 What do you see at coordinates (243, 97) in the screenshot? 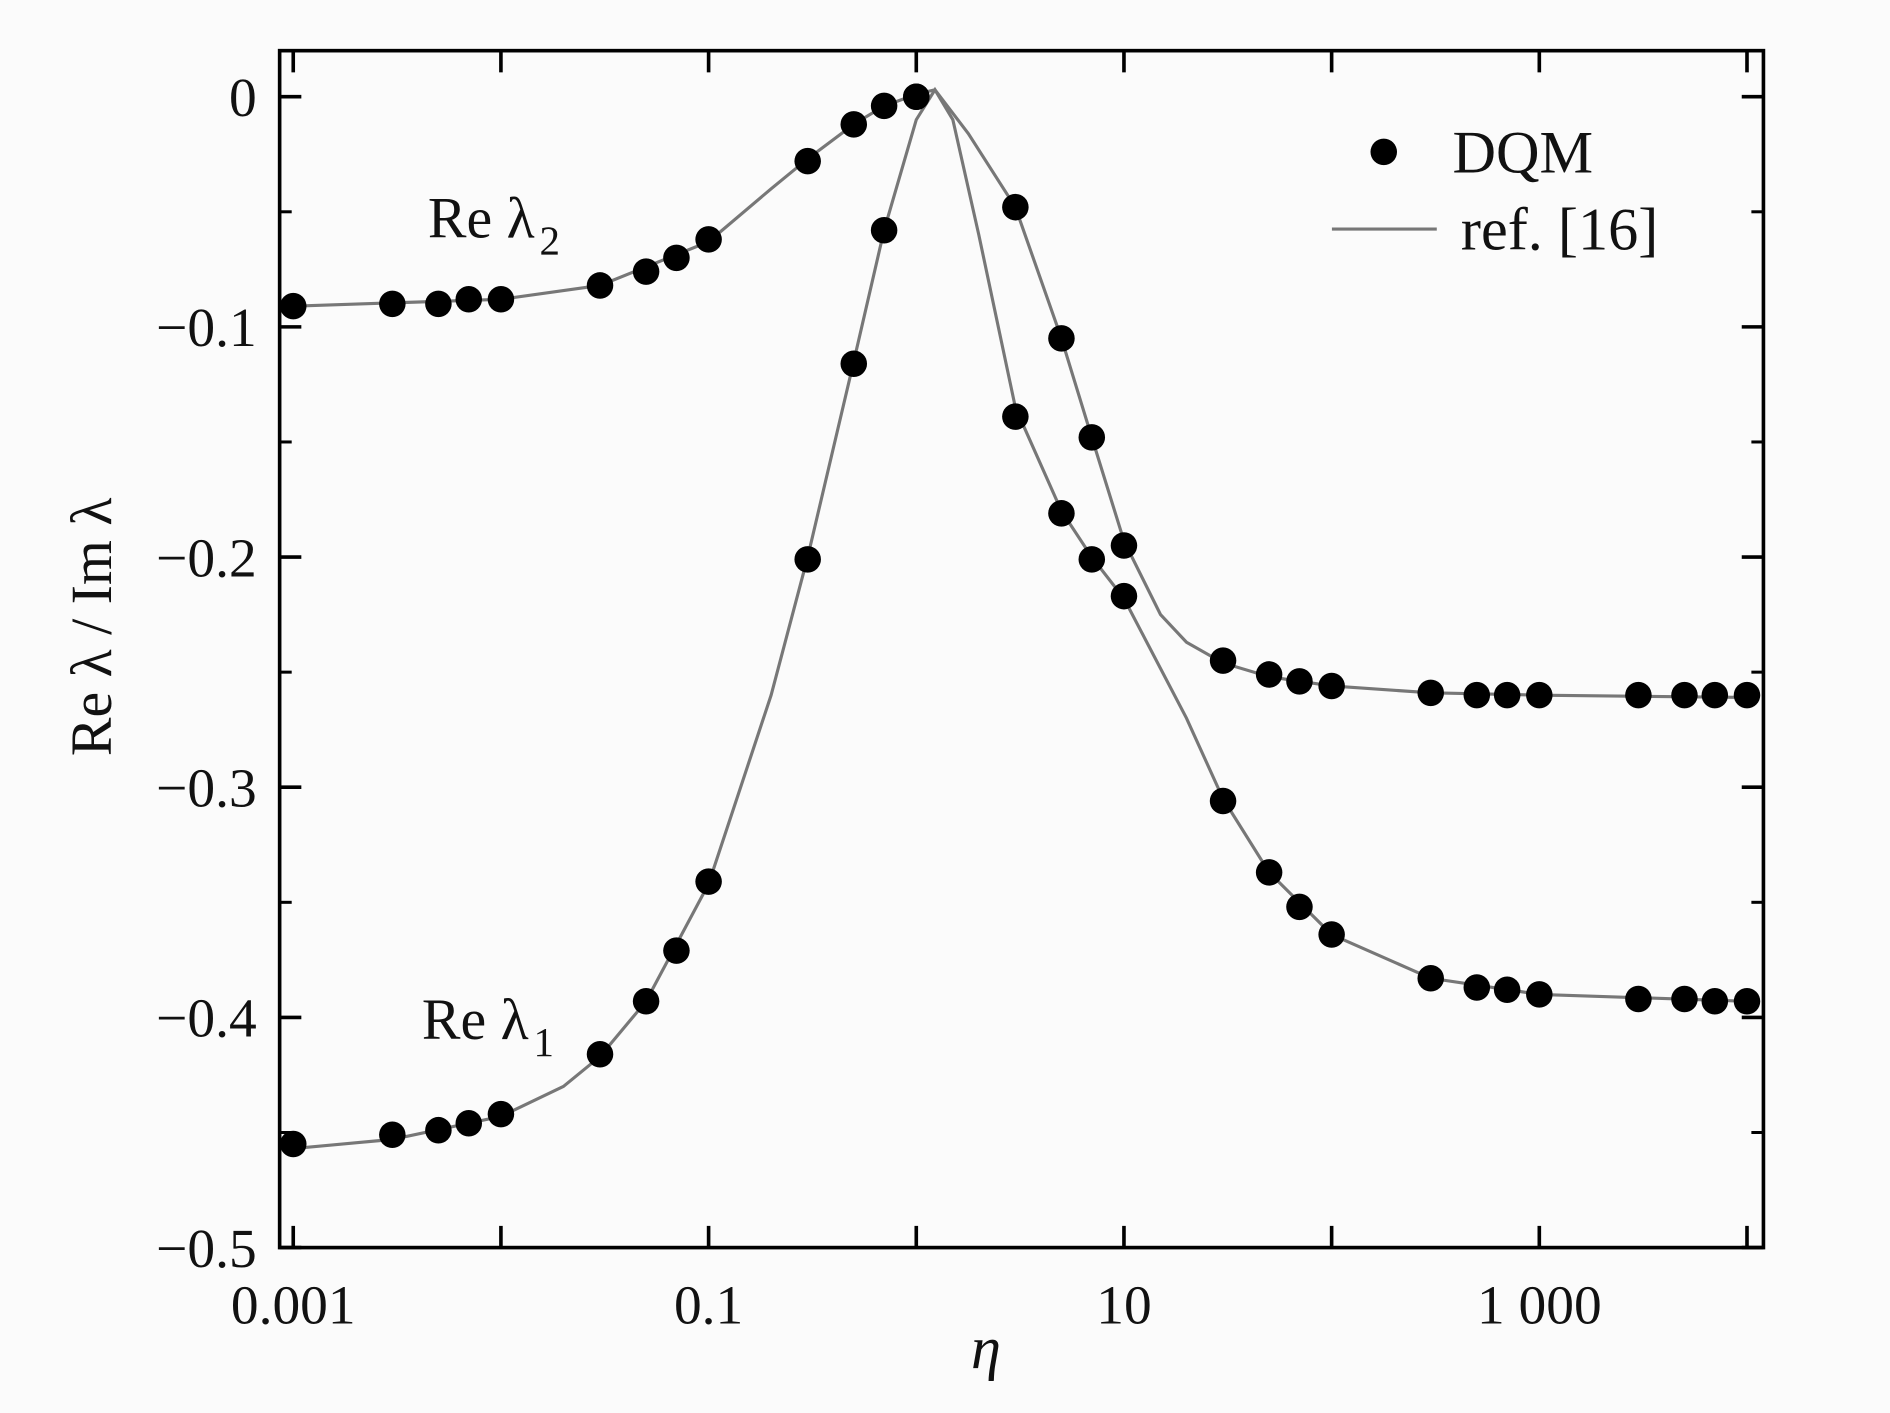
I see `y-tick-label: 0` at bounding box center [243, 97].